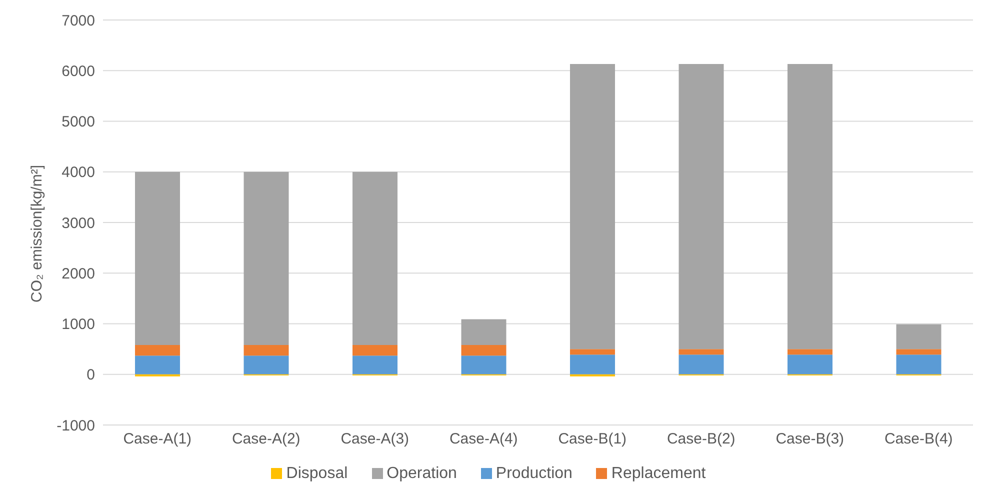 The width and height of the screenshot is (992, 491). What do you see at coordinates (78, 273) in the screenshot?
I see `y-tick-label: 2000` at bounding box center [78, 273].